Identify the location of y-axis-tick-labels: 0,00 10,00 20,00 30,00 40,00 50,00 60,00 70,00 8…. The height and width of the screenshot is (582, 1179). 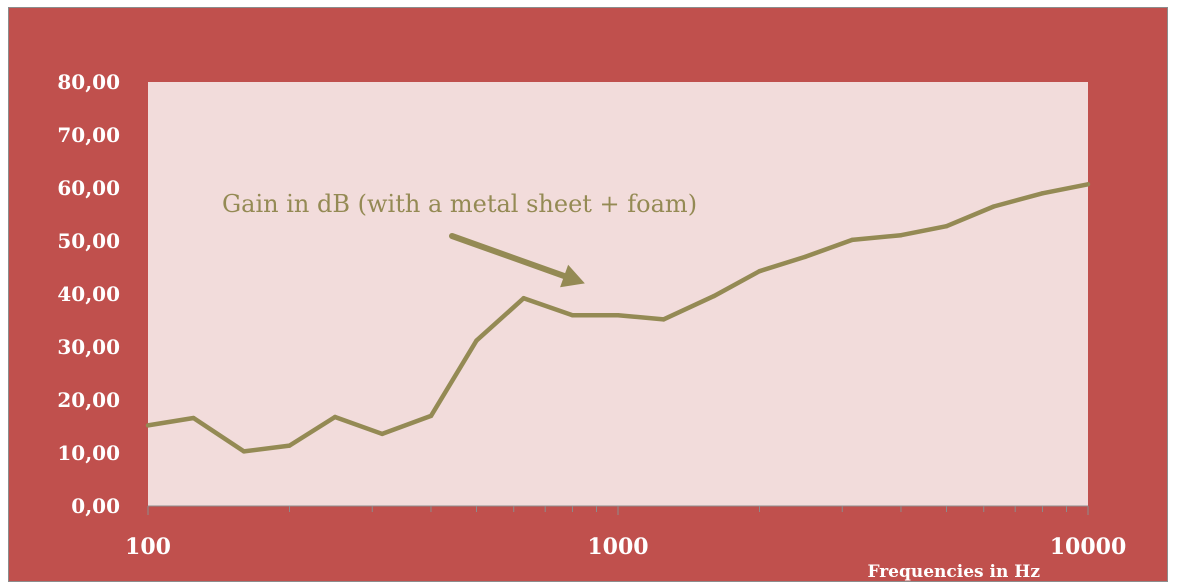
(88, 294).